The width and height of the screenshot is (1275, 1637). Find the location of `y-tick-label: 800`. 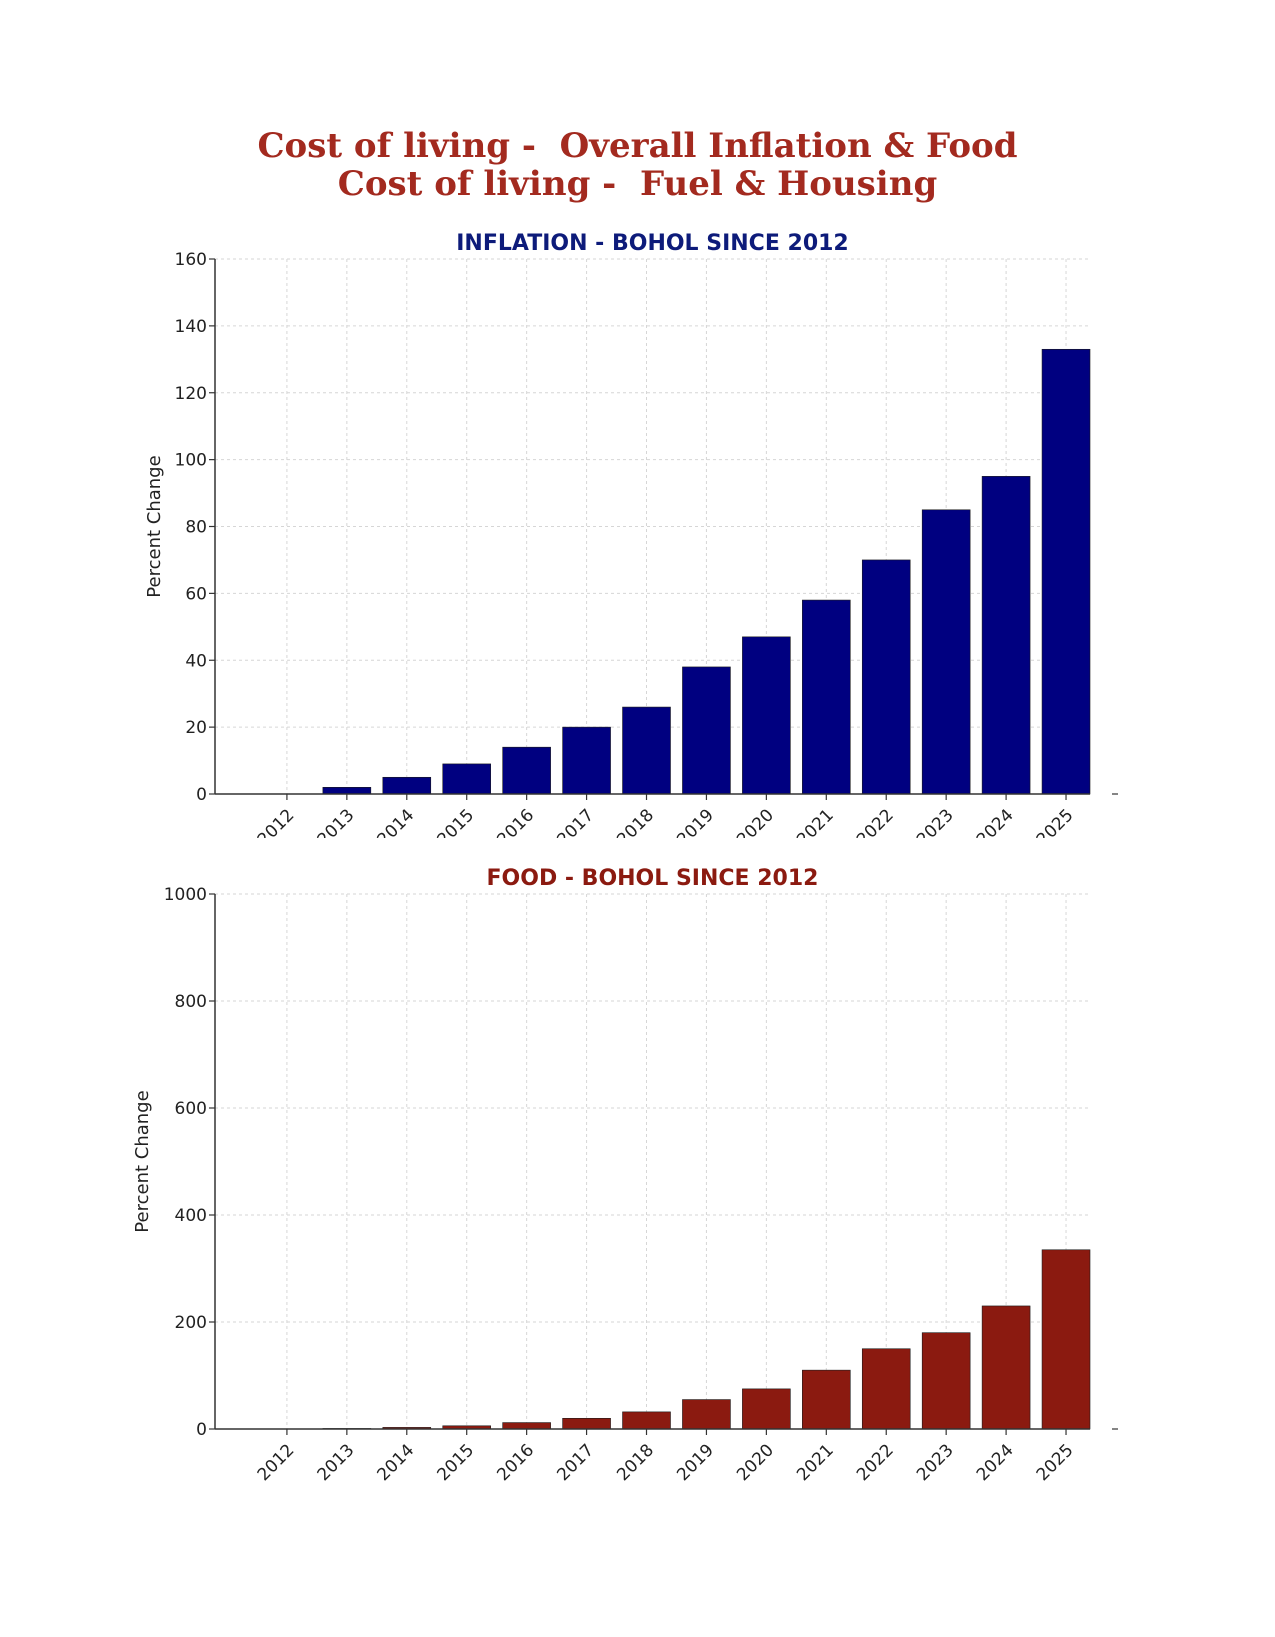

y-tick-label: 800 is located at coordinates (191, 1002).